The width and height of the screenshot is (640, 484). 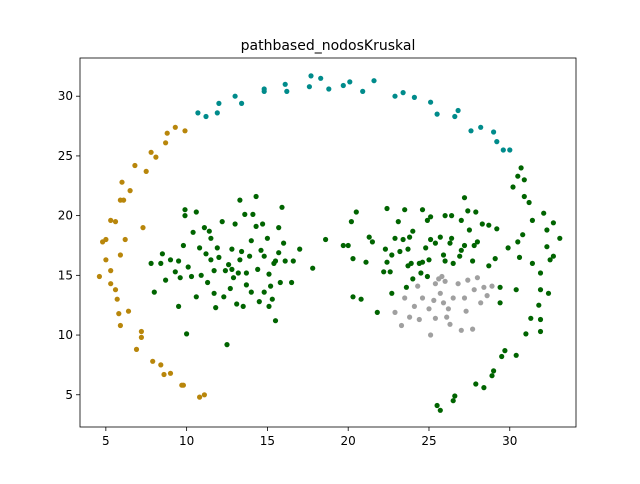 I want to click on y-axis: 5 10 15 20 25 30, so click(x=69, y=245).